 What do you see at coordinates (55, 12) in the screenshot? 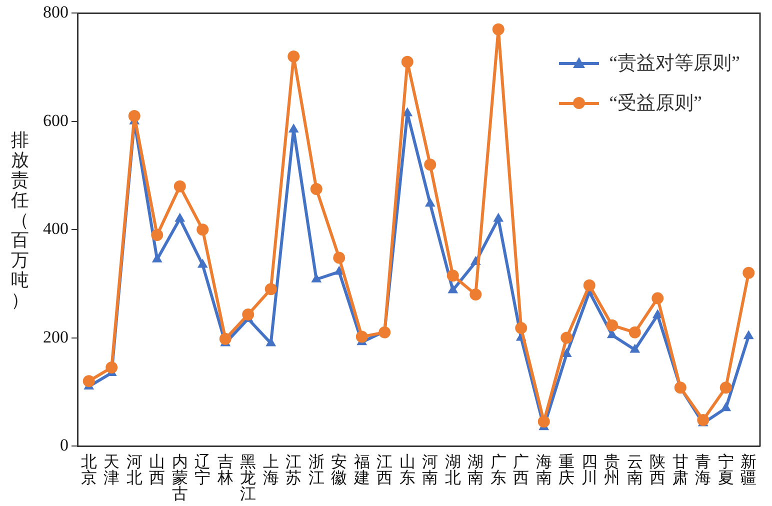
I see `y-tick-label: 800` at bounding box center [55, 12].